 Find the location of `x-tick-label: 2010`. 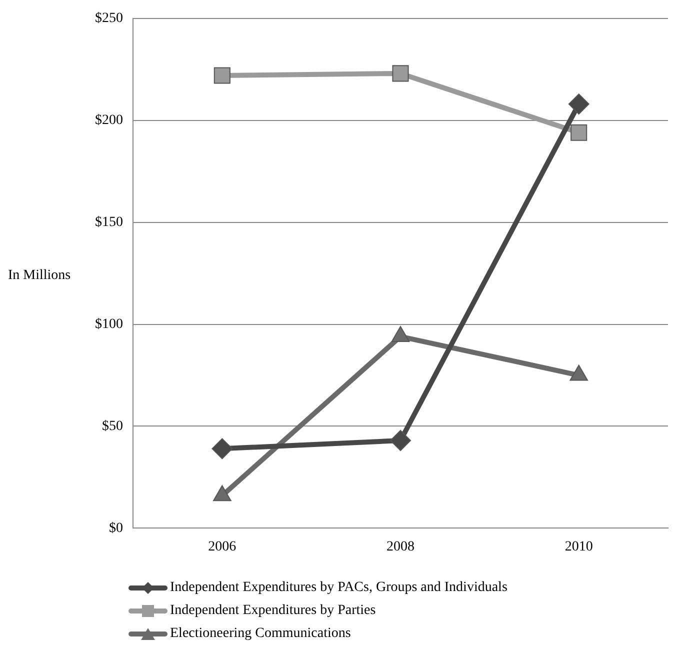

x-tick-label: 2010 is located at coordinates (578, 546).